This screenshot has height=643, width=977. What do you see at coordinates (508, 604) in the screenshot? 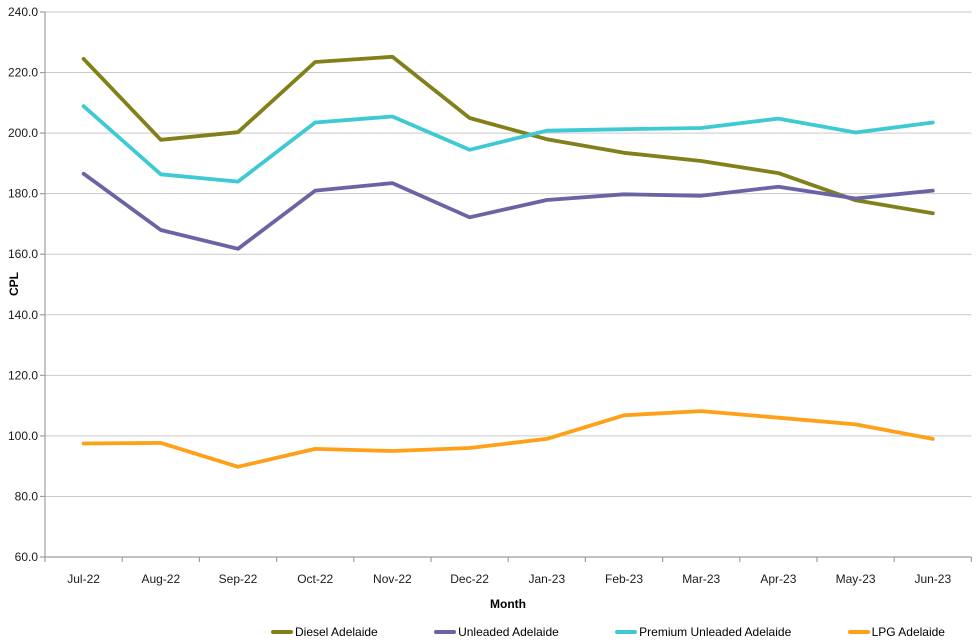
I see `x-axis-title: Month` at bounding box center [508, 604].